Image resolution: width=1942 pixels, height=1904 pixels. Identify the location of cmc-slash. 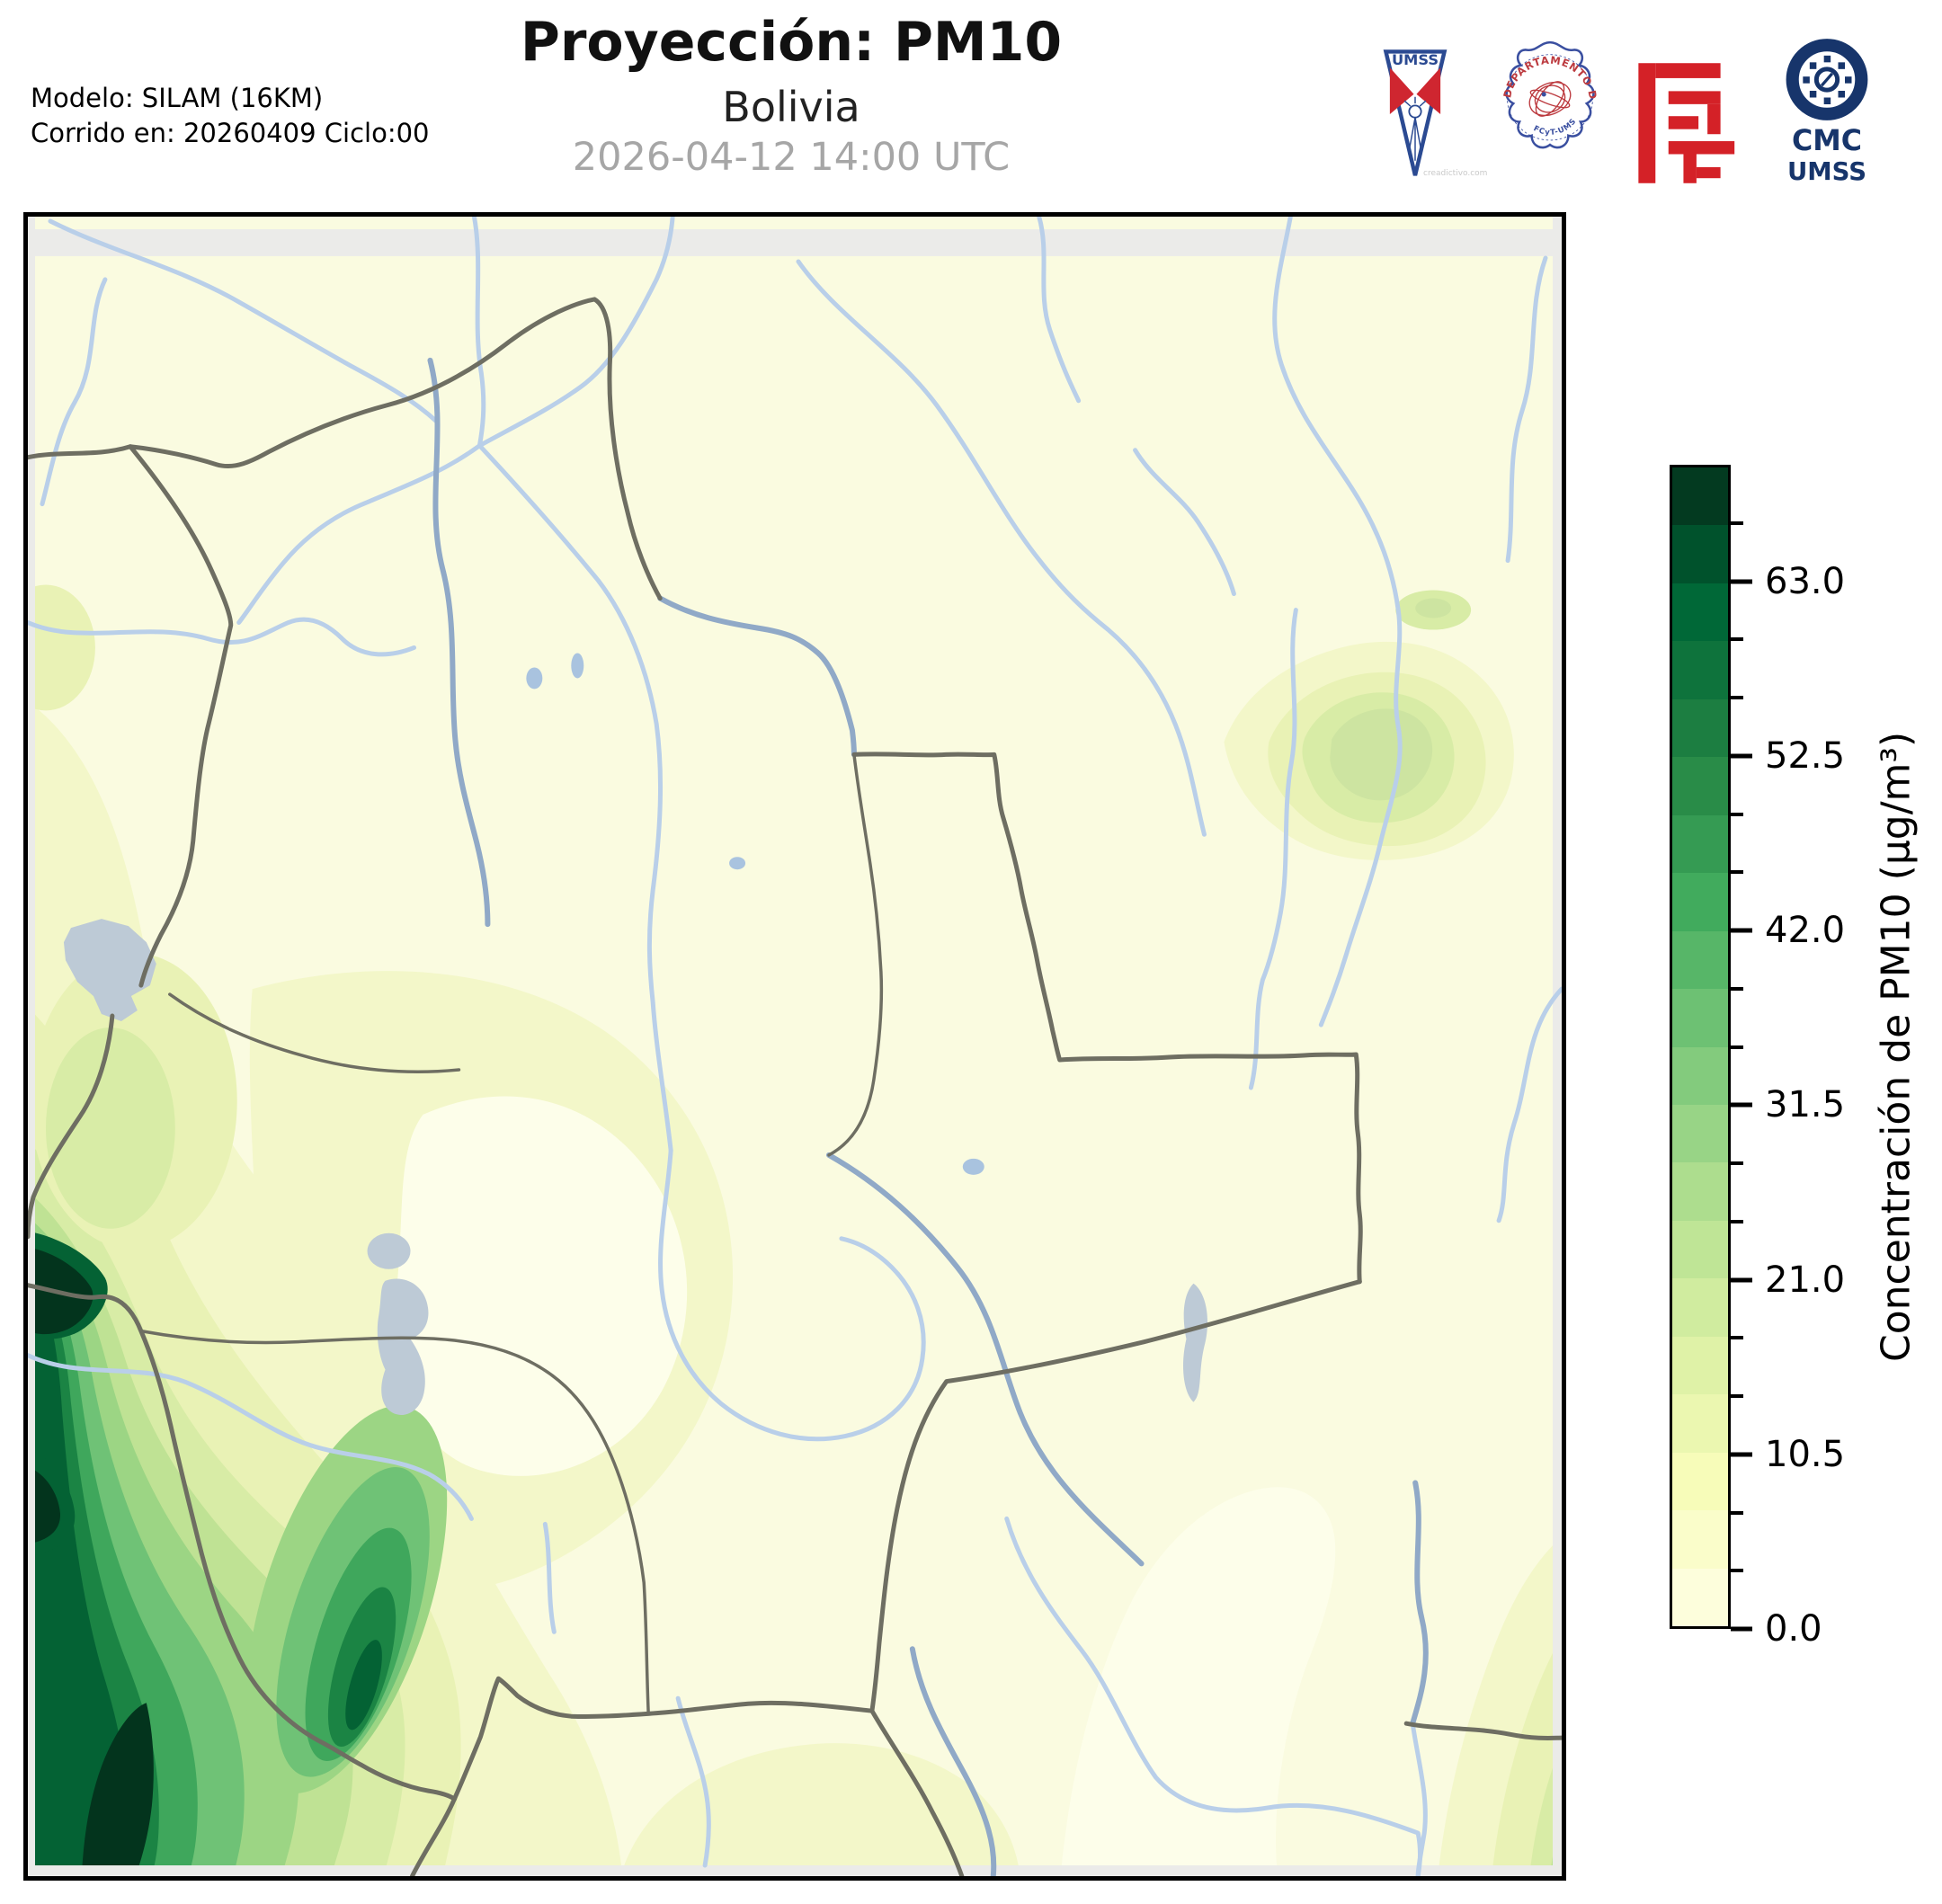
(1827, 79).